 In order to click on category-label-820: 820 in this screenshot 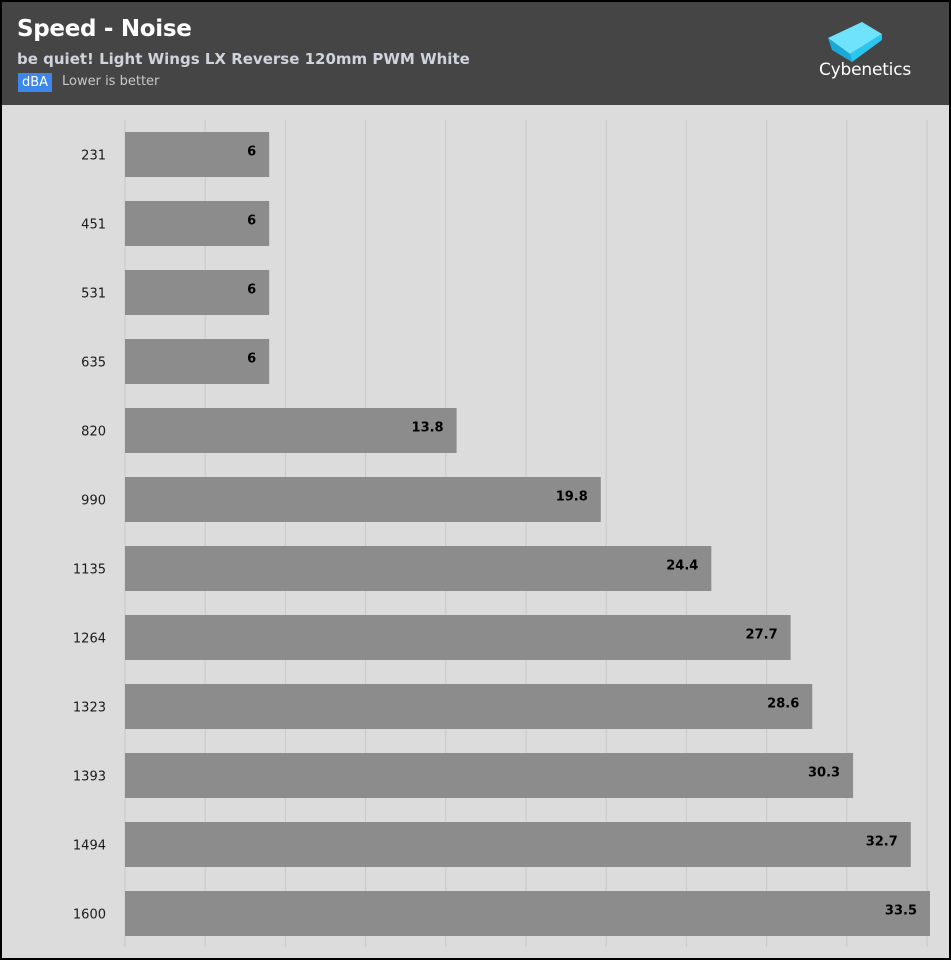, I will do `click(93, 432)`.